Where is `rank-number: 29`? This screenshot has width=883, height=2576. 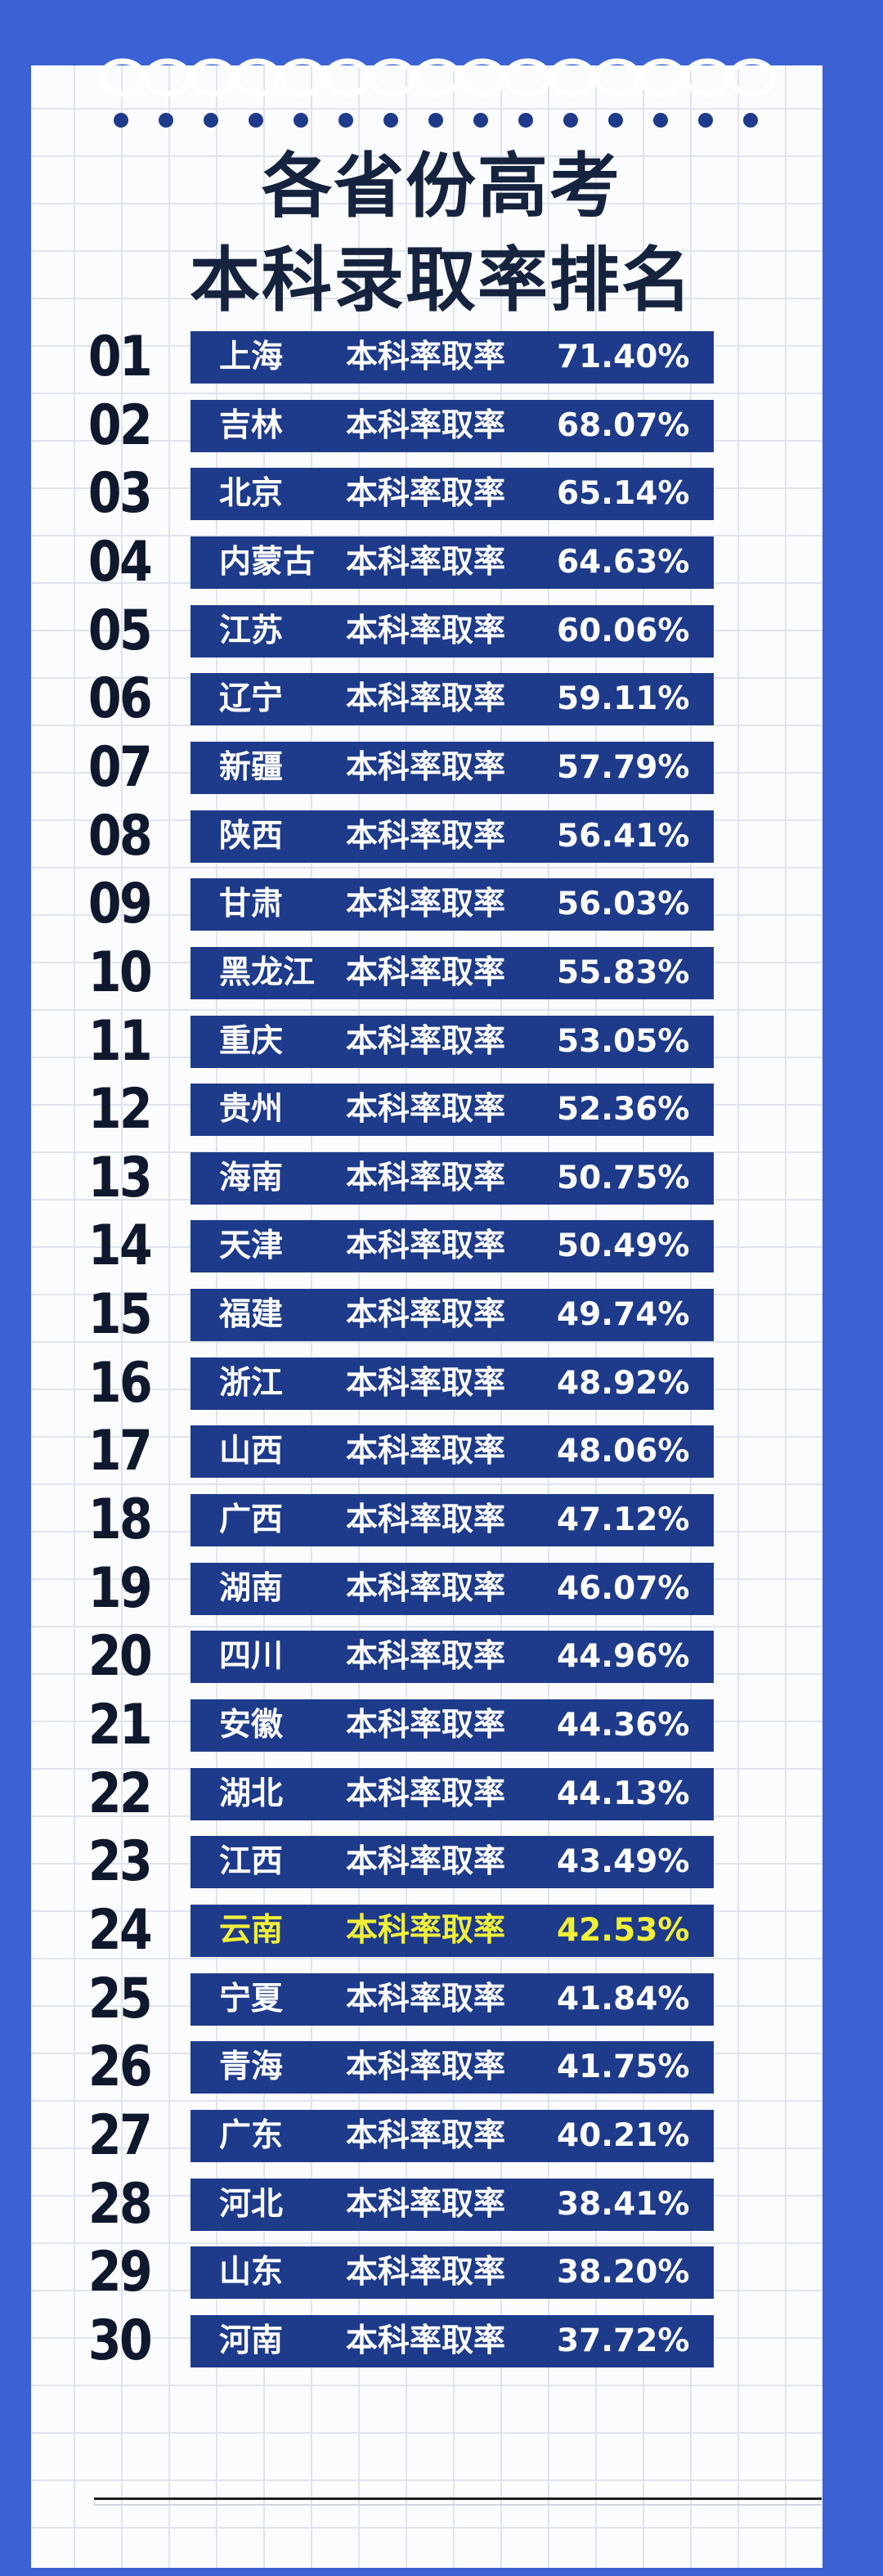 rank-number: 29 is located at coordinates (120, 2272).